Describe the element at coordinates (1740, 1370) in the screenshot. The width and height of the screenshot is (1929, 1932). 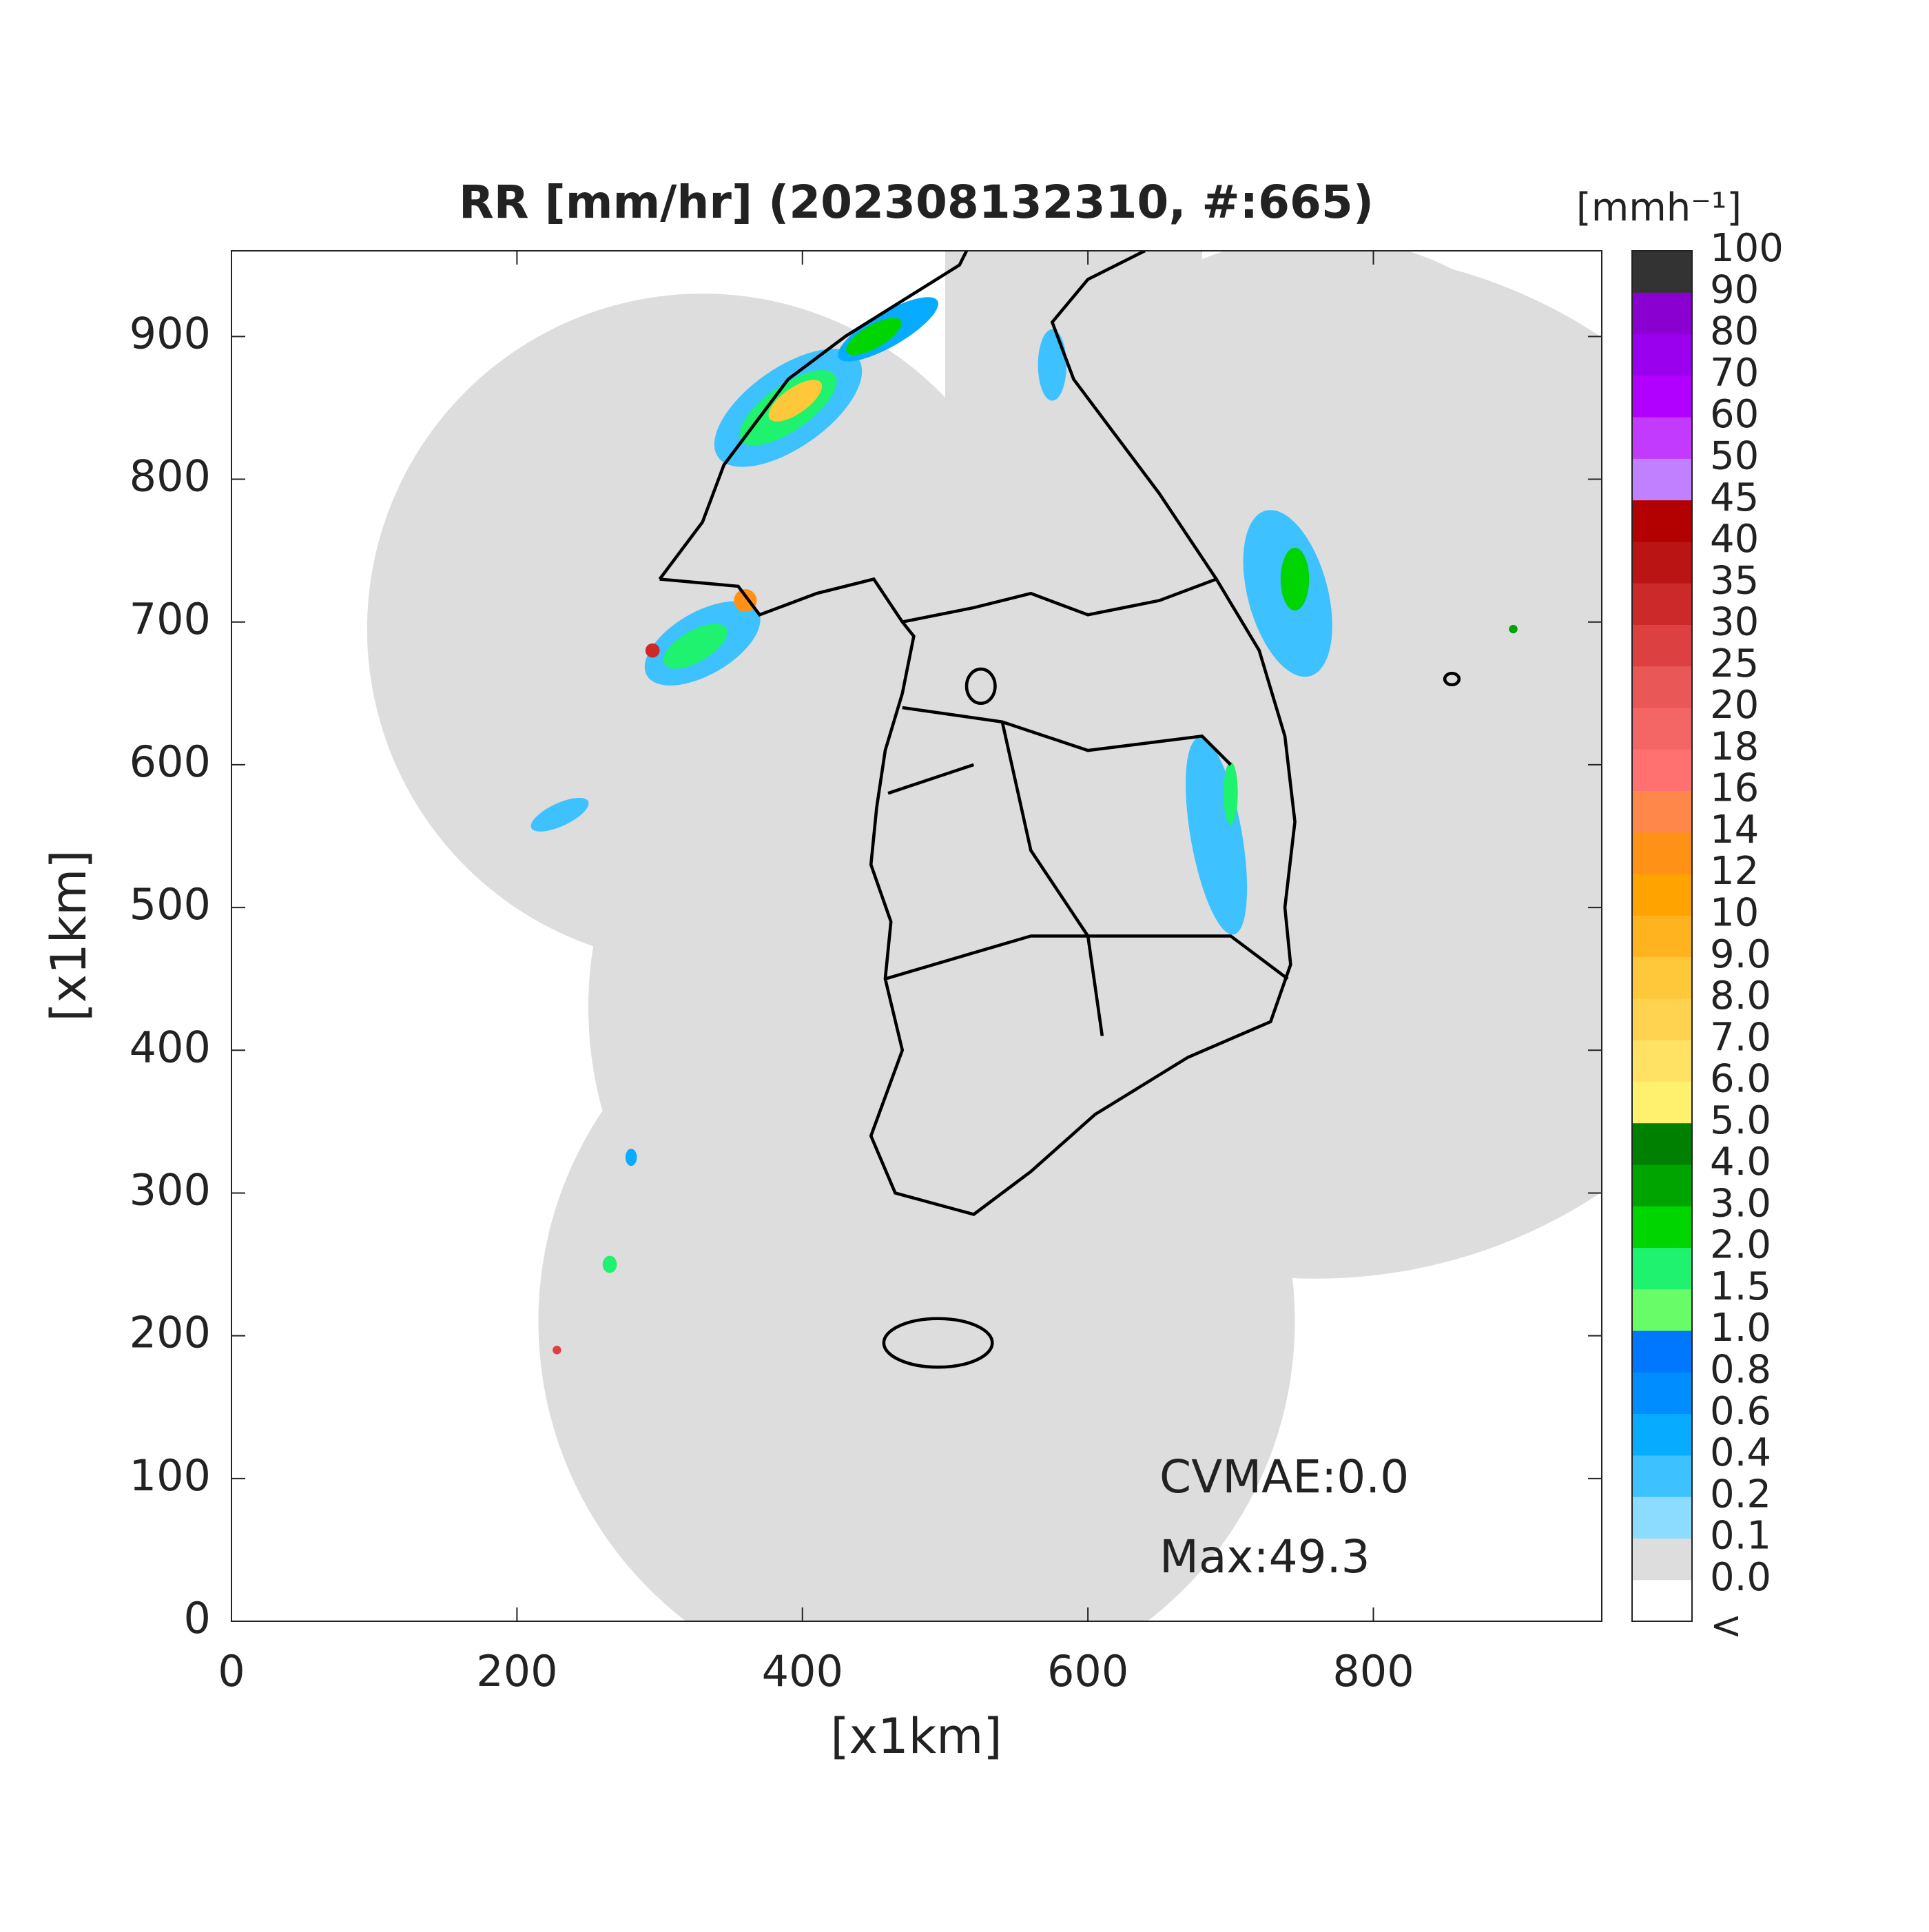
I see `colorbar-tick-label: 0.8` at that location.